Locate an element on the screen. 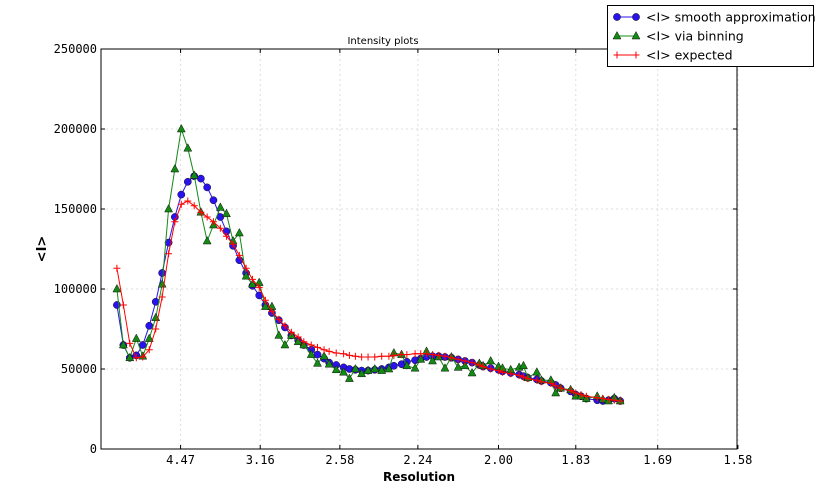  legend-item: <I> expected is located at coordinates (673, 55).